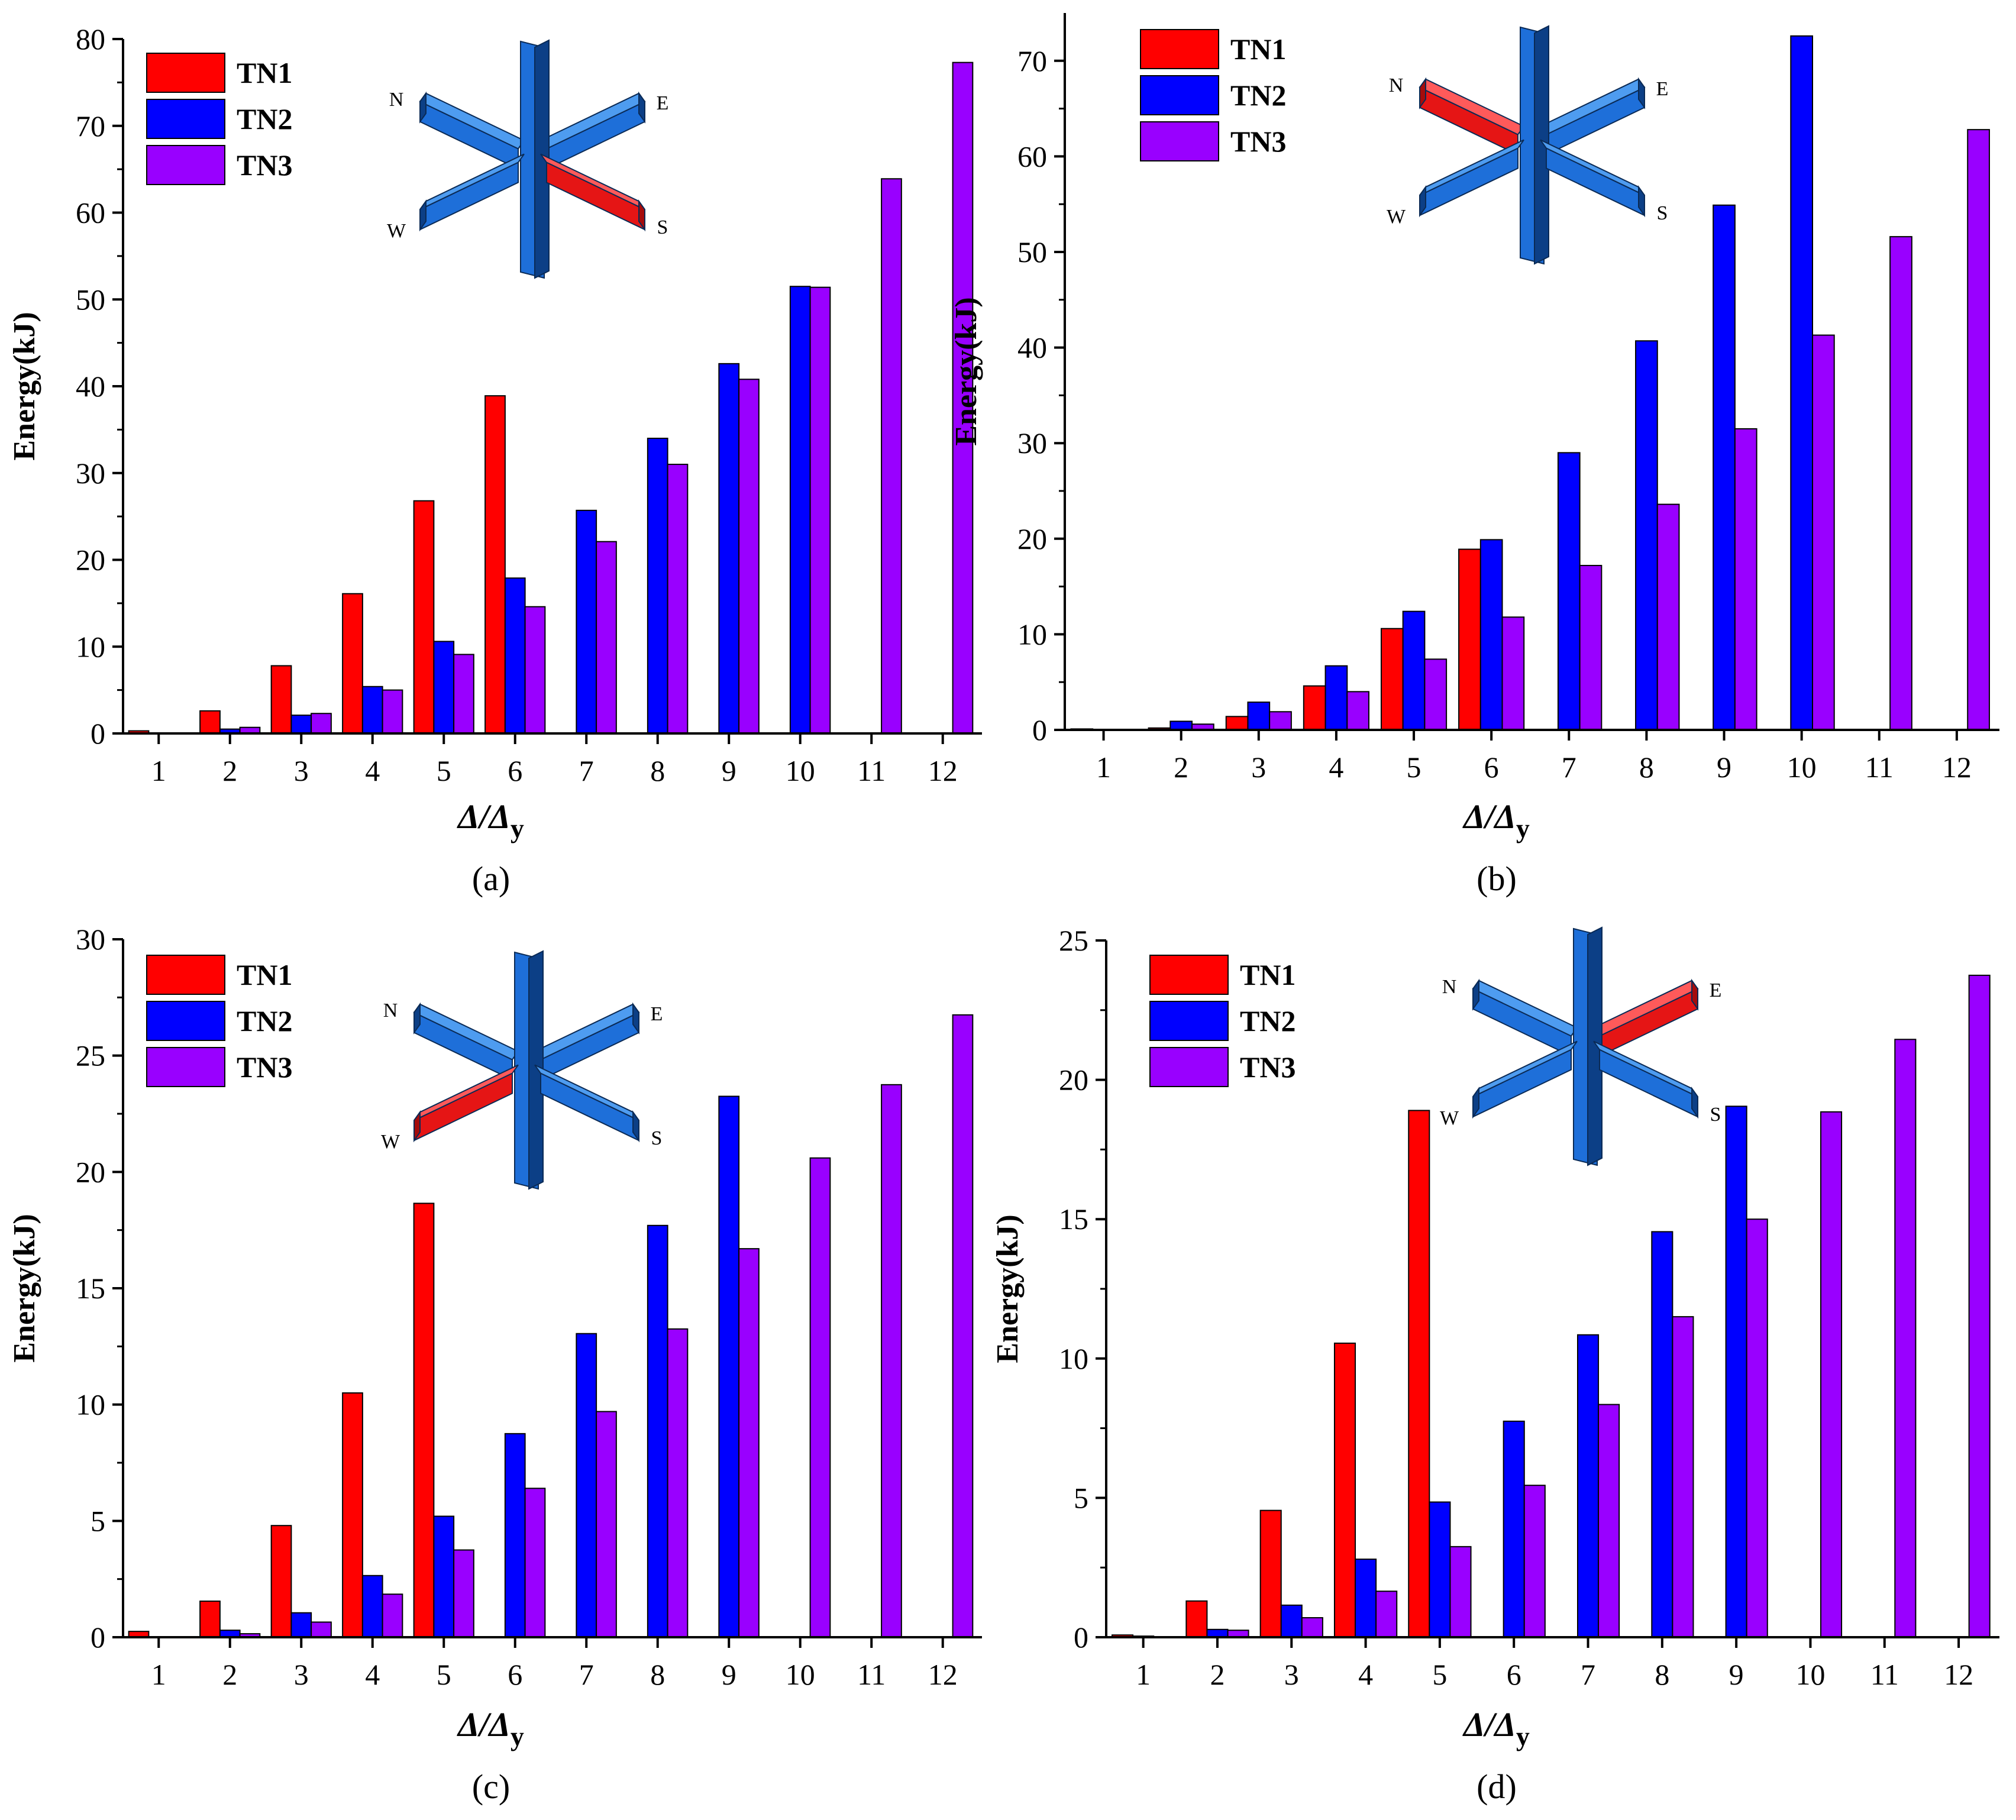  Describe the element at coordinates (1810, 1674) in the screenshot. I see `x-tick-label: 10` at that location.